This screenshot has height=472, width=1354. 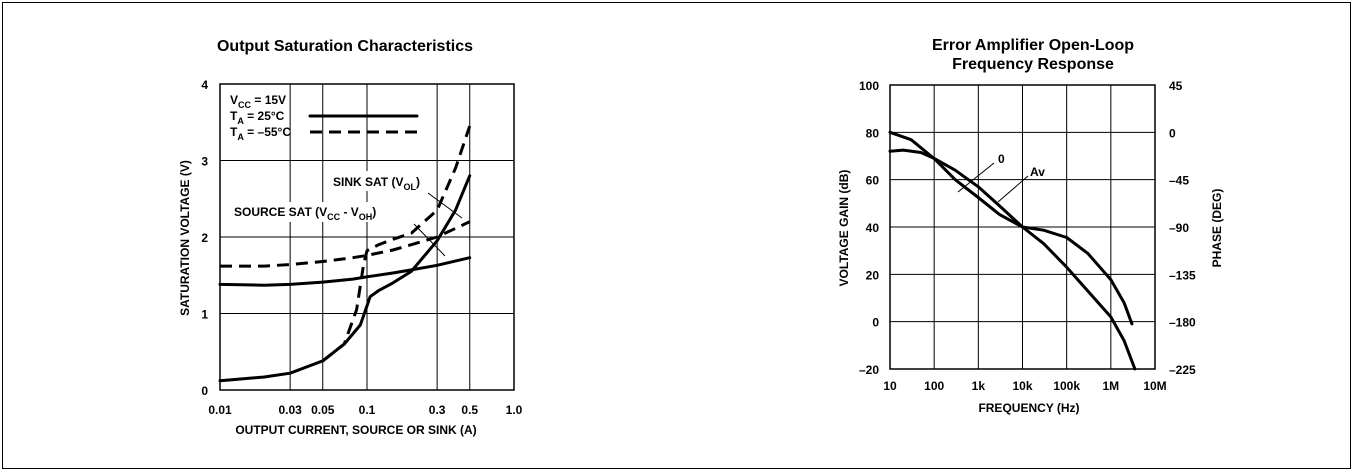 I want to click on chart2-y-tick-labels: –20 0 20 40 60 80 100, so click(x=869, y=228).